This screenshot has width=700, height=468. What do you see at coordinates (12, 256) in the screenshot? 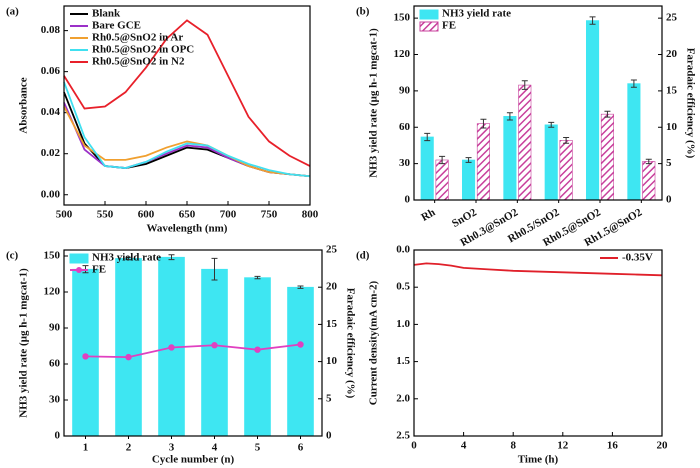
I see `panel-label: (c)` at bounding box center [12, 256].